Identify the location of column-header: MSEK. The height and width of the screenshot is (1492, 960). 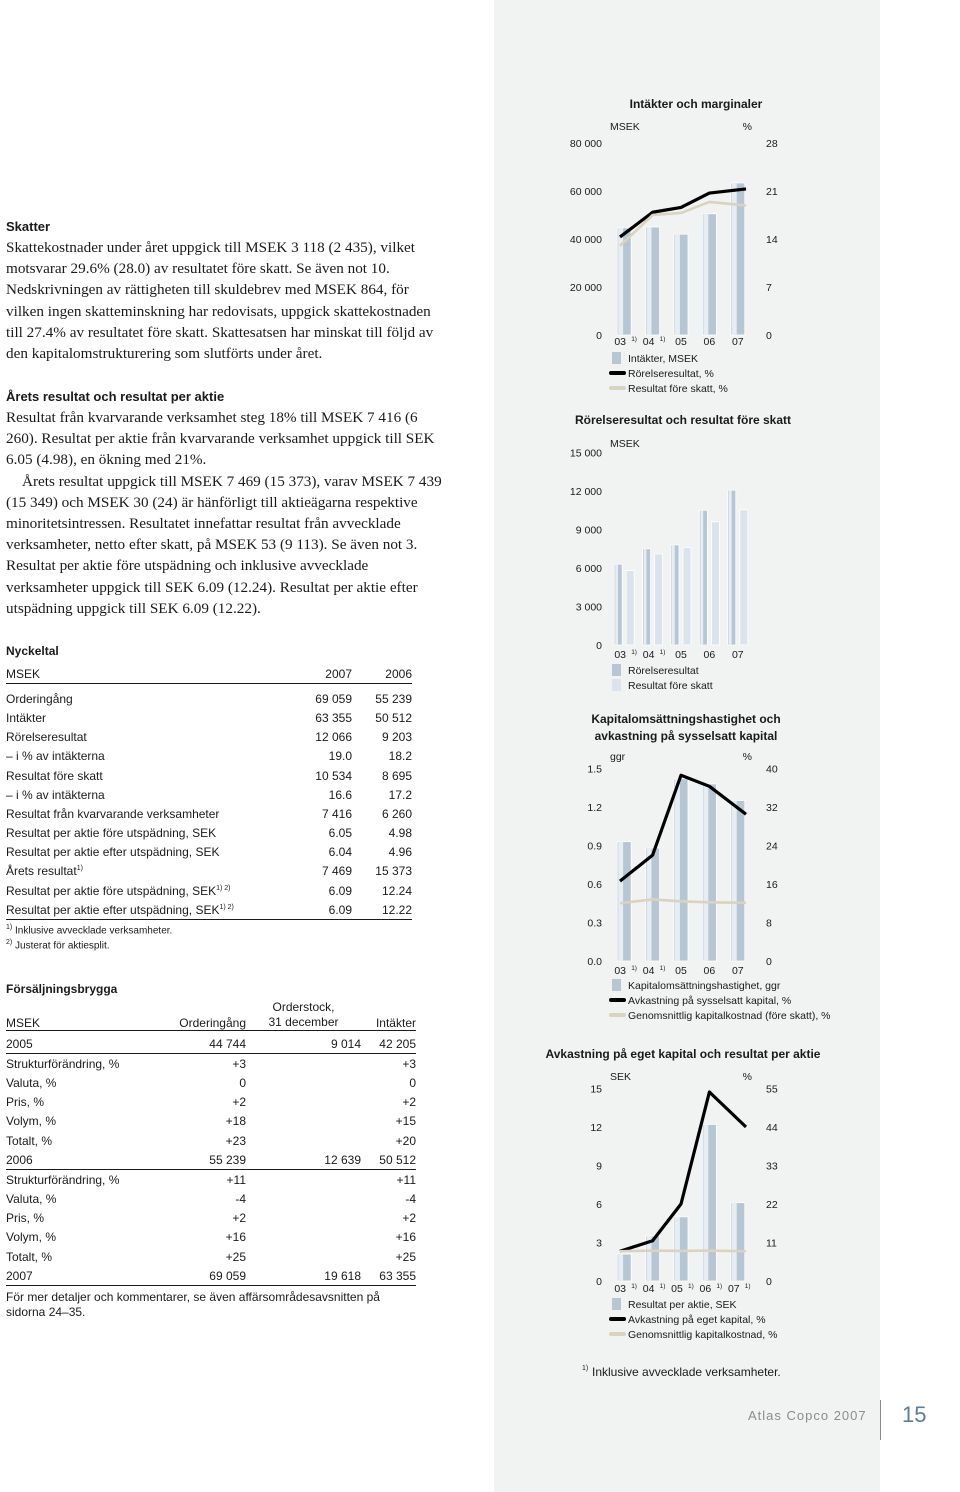
(88, 1015).